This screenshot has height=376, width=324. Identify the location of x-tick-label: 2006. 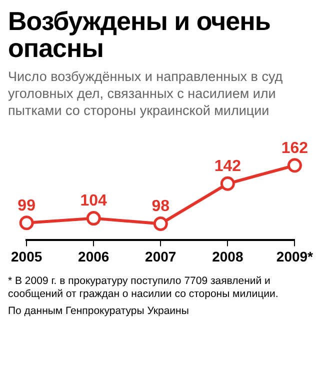
(94, 256).